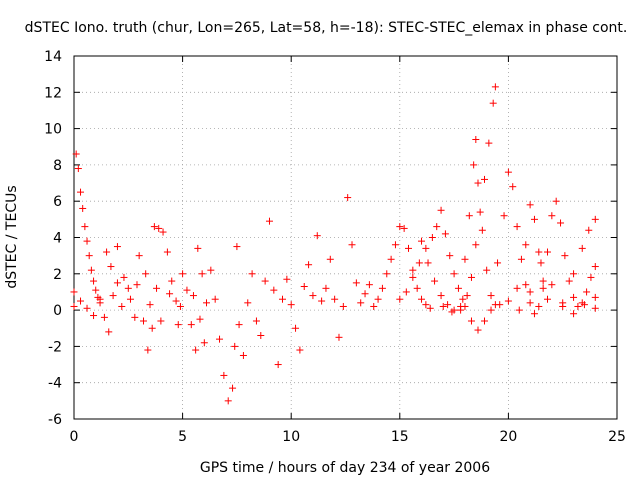  I want to click on y-tick-label: 8, so click(57, 166).